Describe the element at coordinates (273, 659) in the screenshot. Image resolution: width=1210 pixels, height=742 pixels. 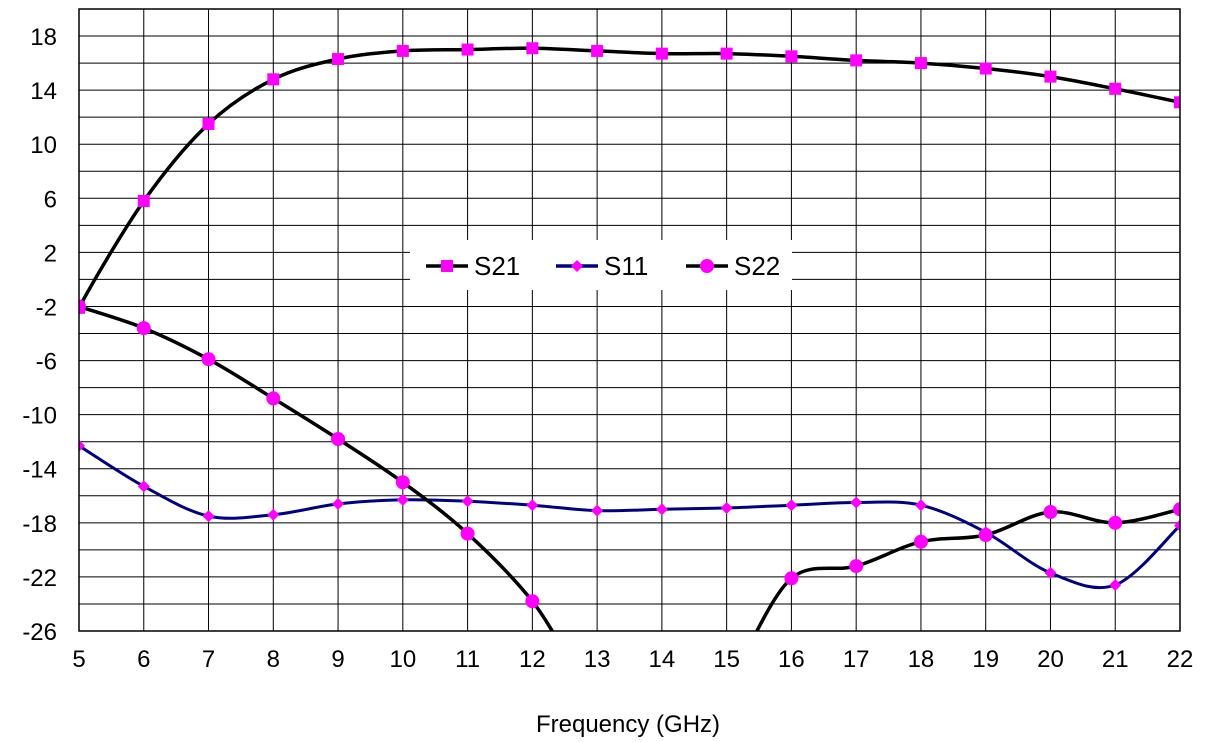
I see `x-tick-label: 8` at that location.